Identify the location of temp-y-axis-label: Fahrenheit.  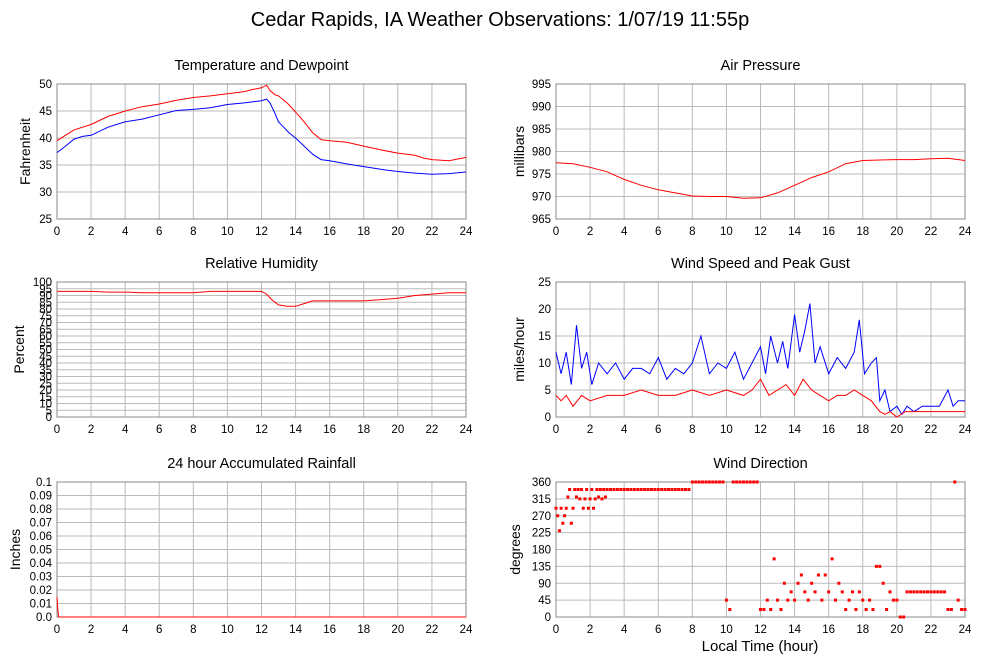
(25, 151).